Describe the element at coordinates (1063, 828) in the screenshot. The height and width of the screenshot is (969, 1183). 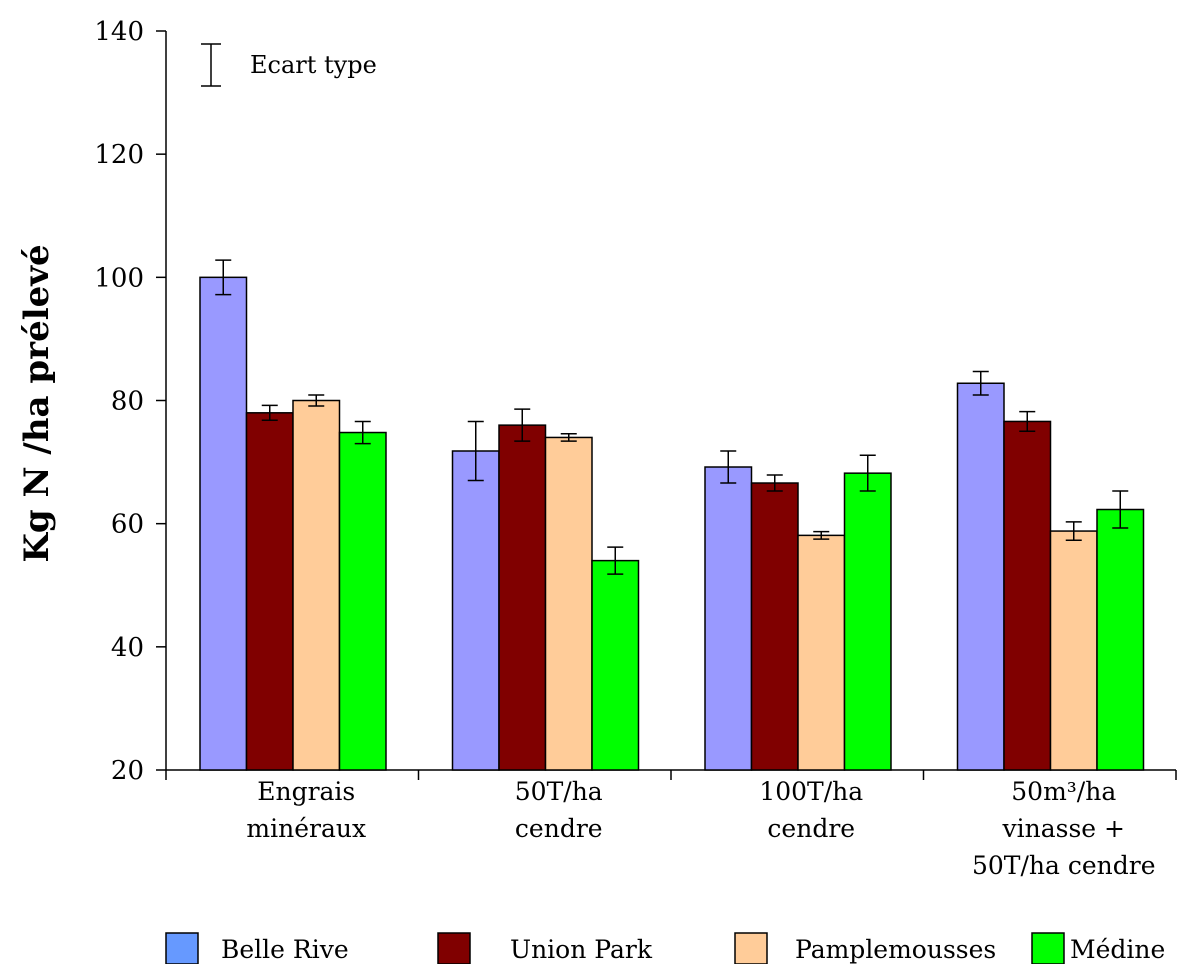
I see `category-label: vinasse +` at that location.